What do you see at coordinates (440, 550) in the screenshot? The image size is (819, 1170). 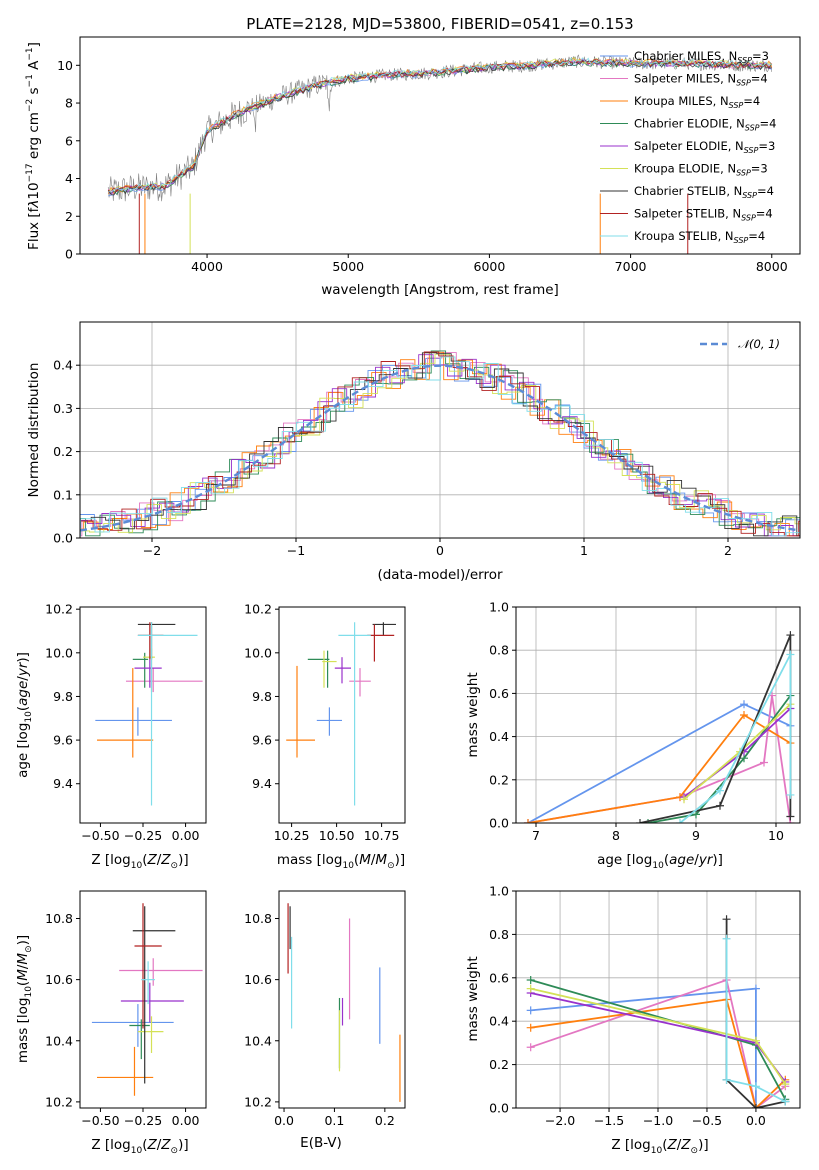 I see `x-tick-label: 0` at bounding box center [440, 550].